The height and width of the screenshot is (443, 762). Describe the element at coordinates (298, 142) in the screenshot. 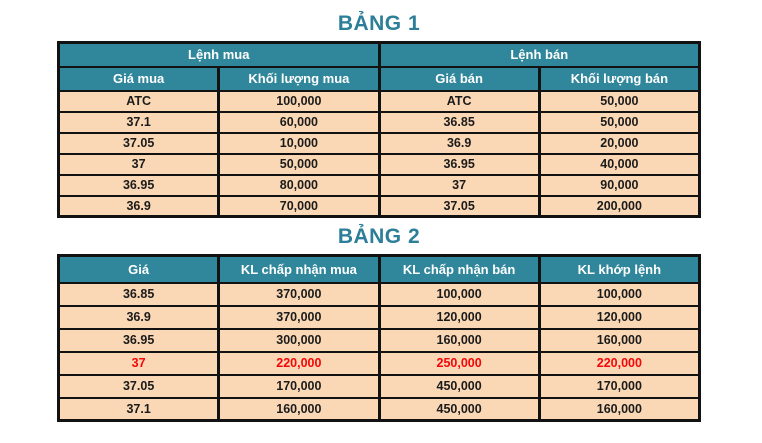

I see `table-cell: 10,000` at that location.